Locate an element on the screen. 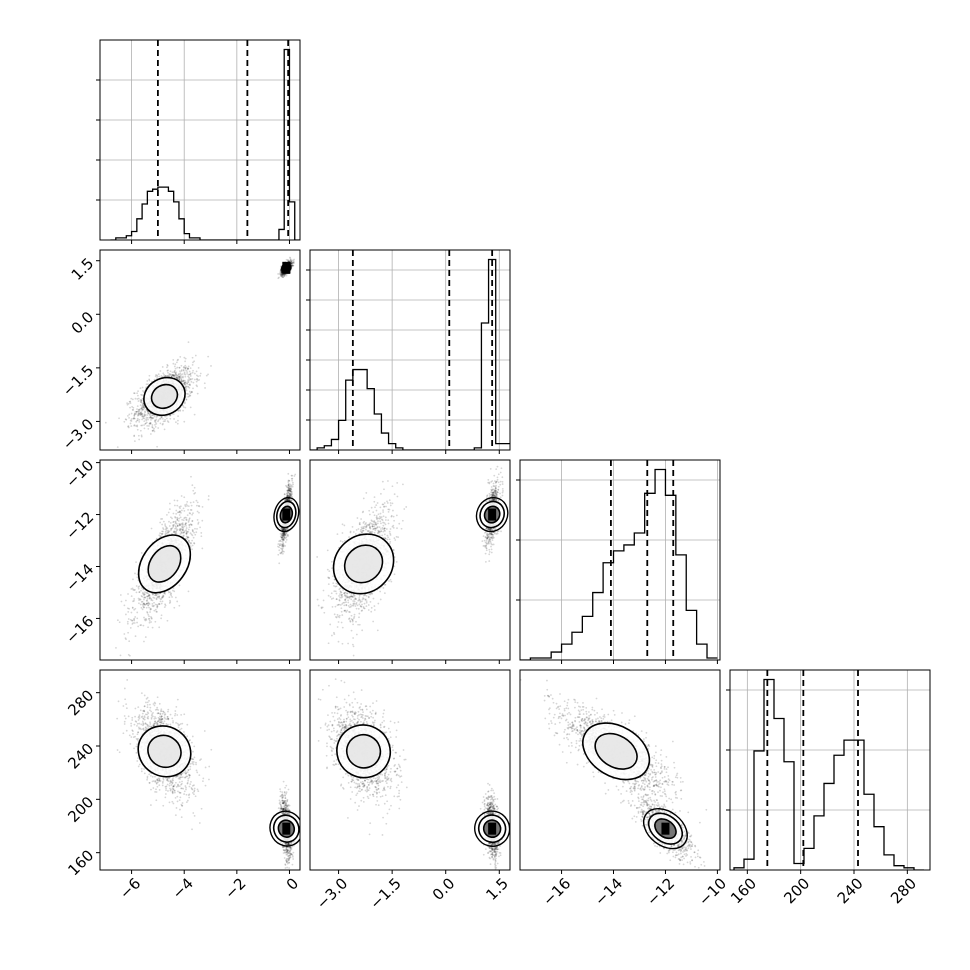  x-tick-label: 0 is located at coordinates (292, 883).